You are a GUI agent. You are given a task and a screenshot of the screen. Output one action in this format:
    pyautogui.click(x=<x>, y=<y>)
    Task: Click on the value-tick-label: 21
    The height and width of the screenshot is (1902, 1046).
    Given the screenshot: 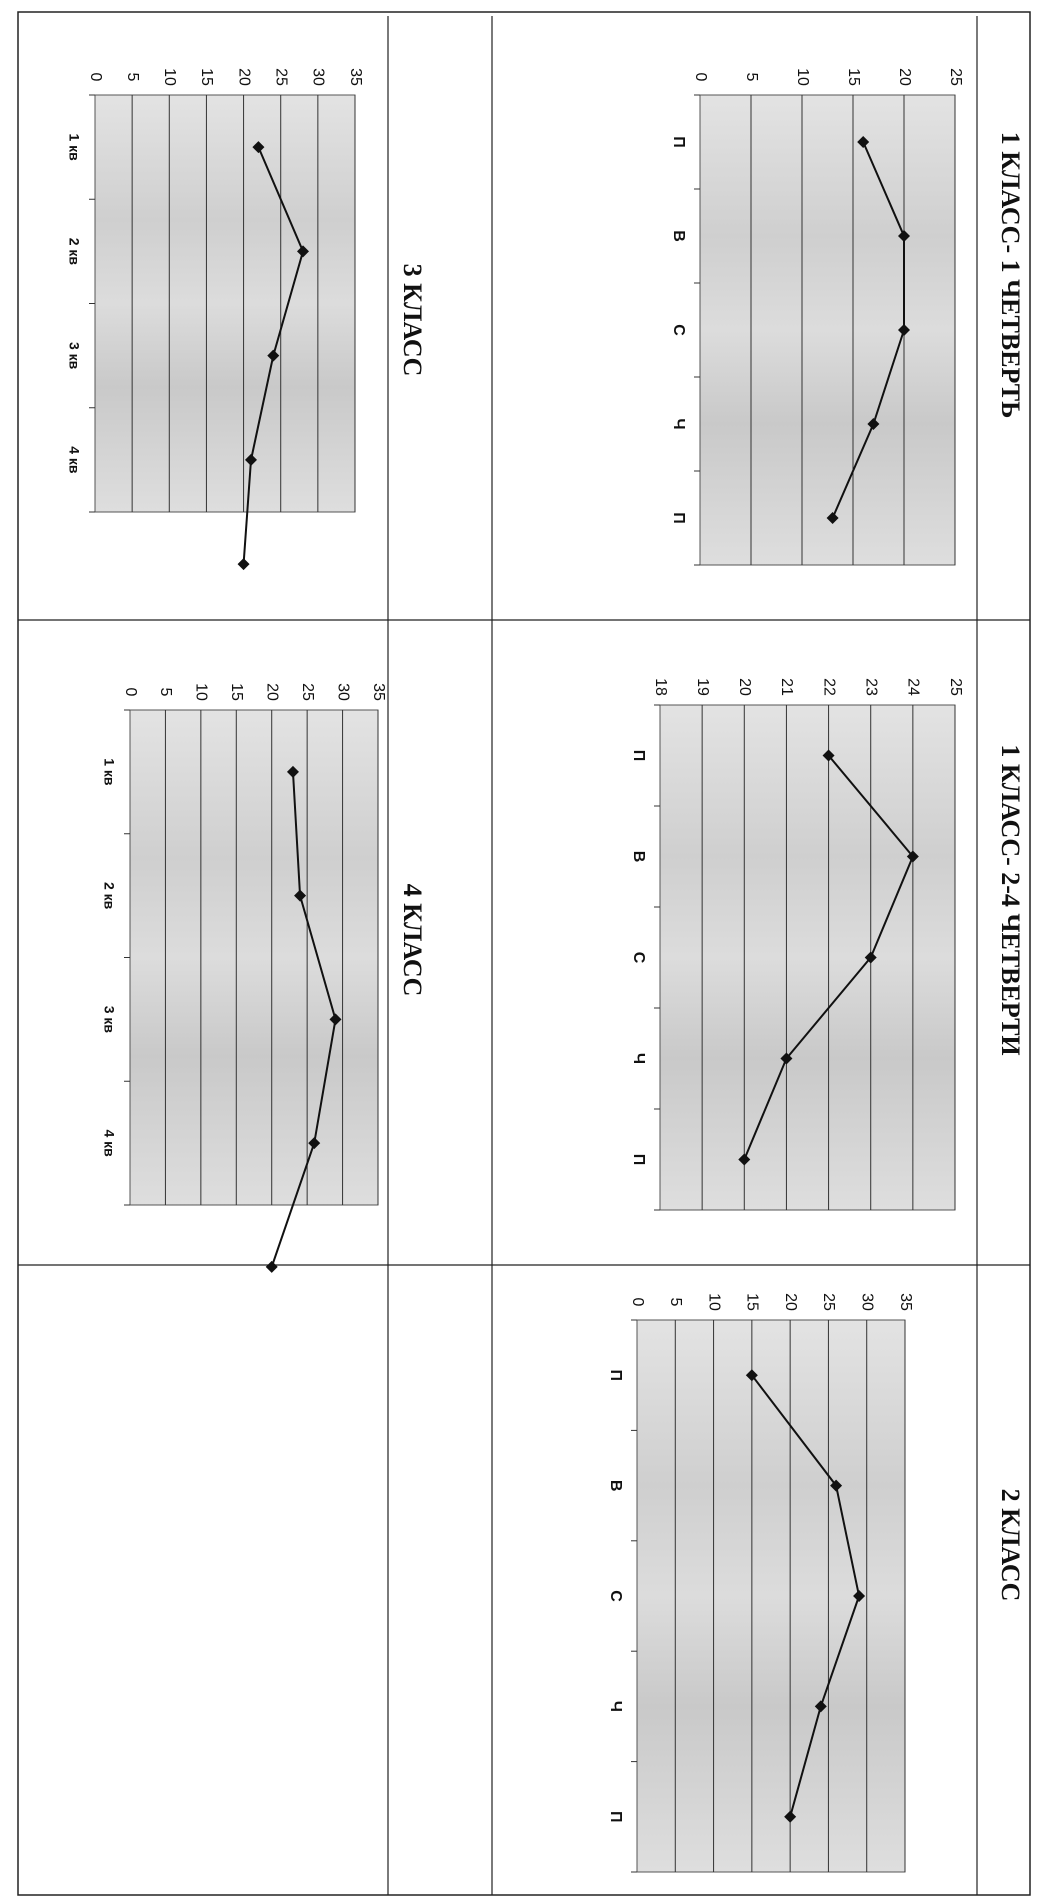 What is the action you would take?
    pyautogui.click(x=786, y=687)
    